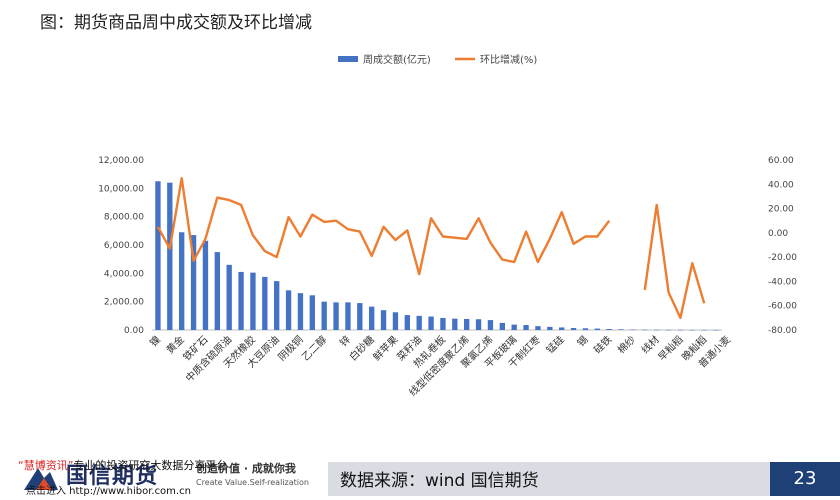  I want to click on logo-slogan-en: Create Value.Self-realization, so click(252, 482).